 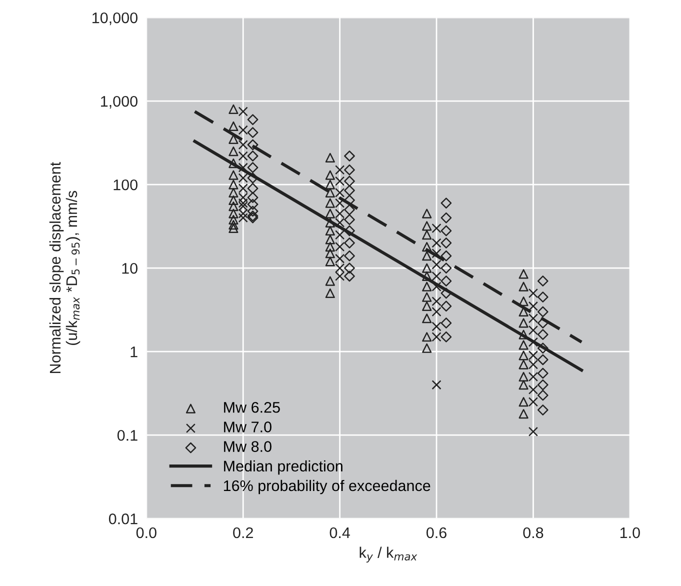 I want to click on legend-label: 16% probability of exceedance, so click(x=327, y=487).